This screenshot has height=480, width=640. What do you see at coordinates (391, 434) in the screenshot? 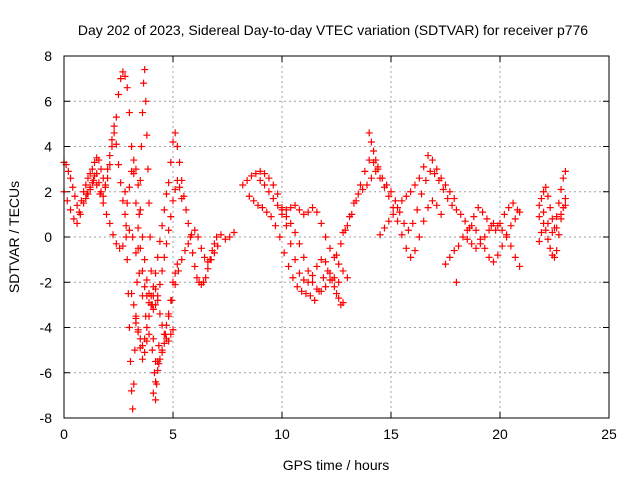
I see `x-tick-label: 15` at bounding box center [391, 434].